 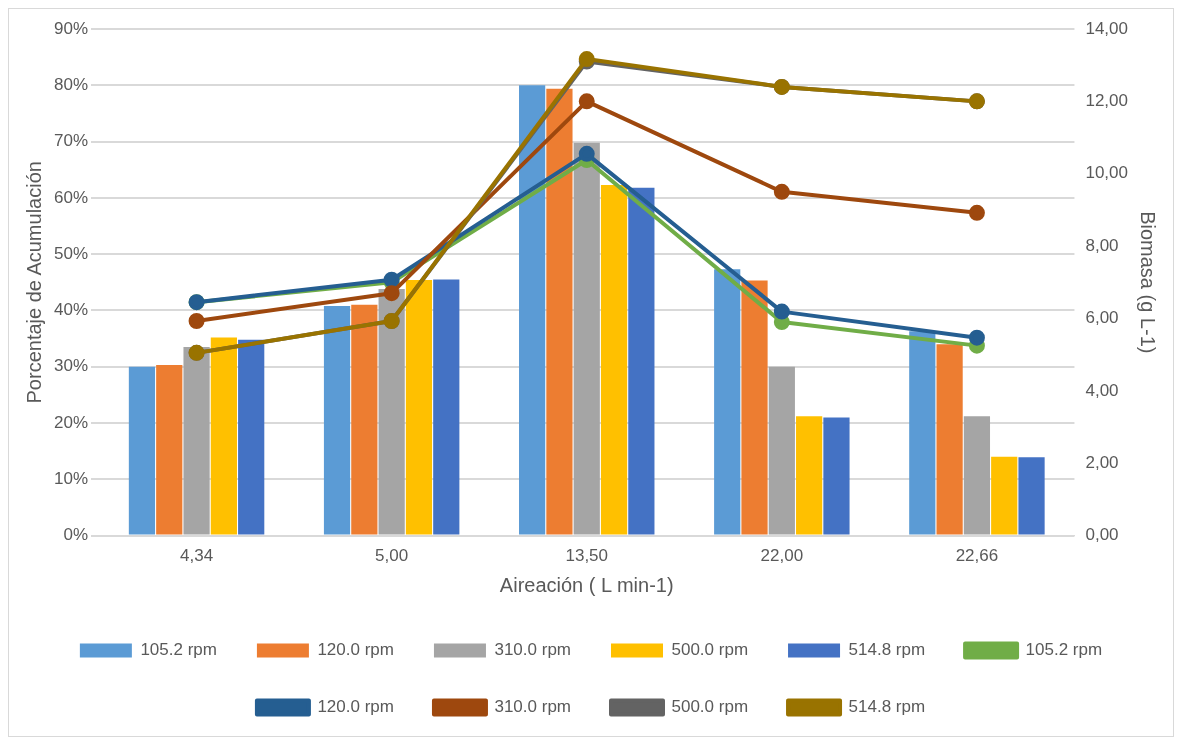 I want to click on y2-tick-label: 8,00, so click(x=1102, y=245).